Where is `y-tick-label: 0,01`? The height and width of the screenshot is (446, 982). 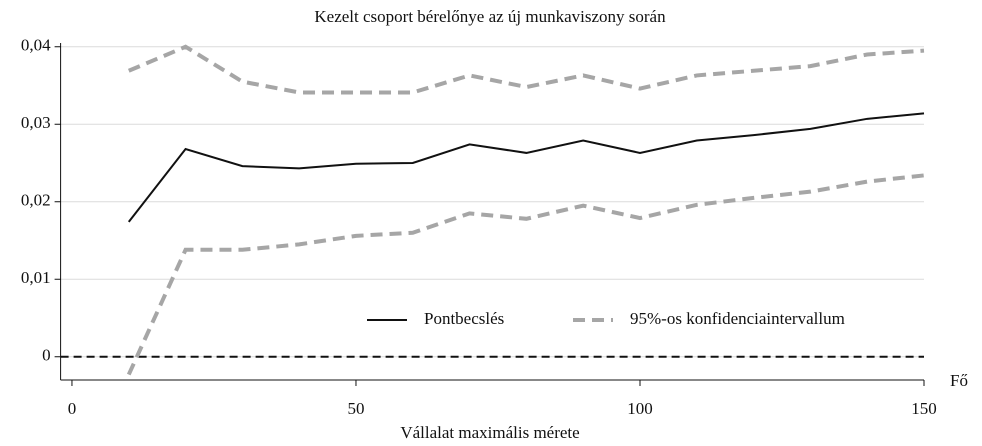 y-tick-label: 0,01 is located at coordinates (36, 277).